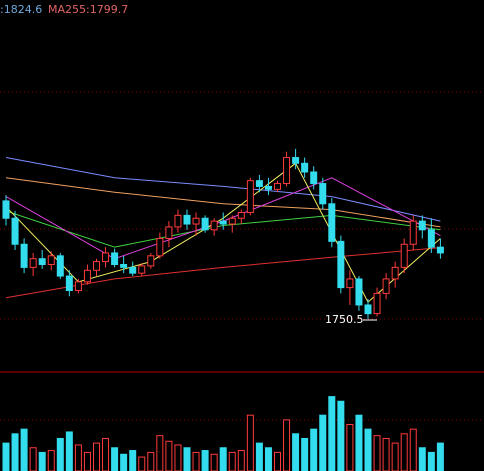  What do you see at coordinates (21, 9) in the screenshot?
I see `header-text: :1824.6` at bounding box center [21, 9].